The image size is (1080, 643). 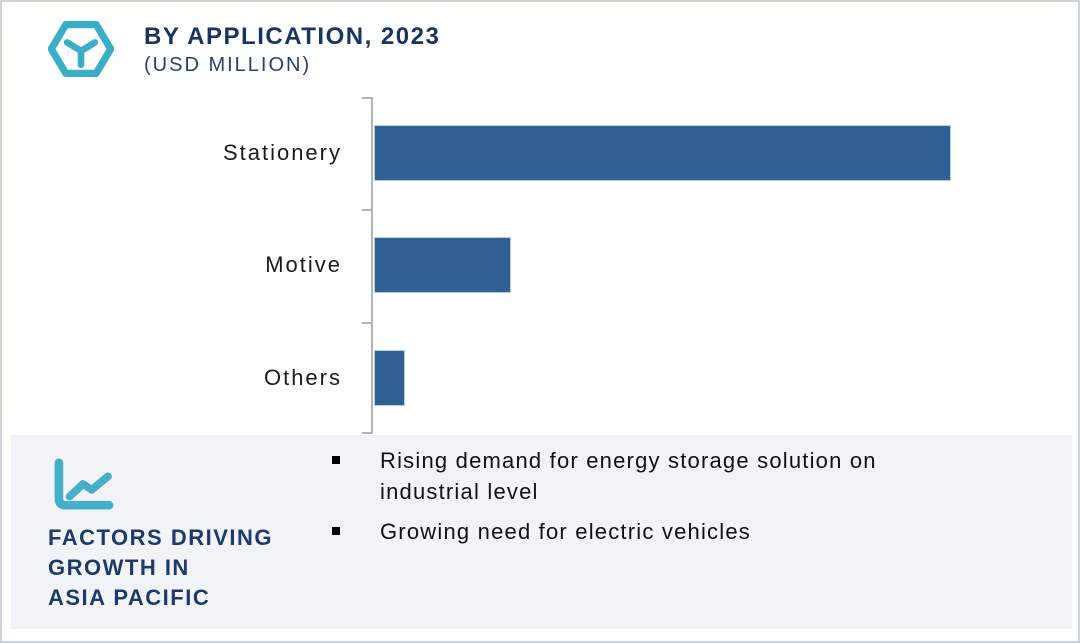 I want to click on chart-header: BY APPLICATION, 2023 (USD MILLION), so click(x=540, y=47).